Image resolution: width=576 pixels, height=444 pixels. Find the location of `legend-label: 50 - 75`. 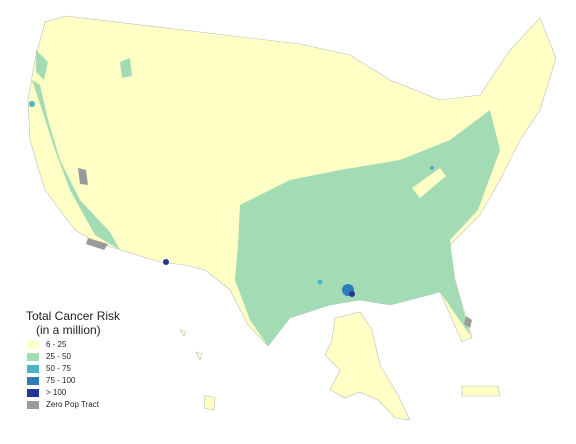

legend-label: 50 - 75 is located at coordinates (58, 368).